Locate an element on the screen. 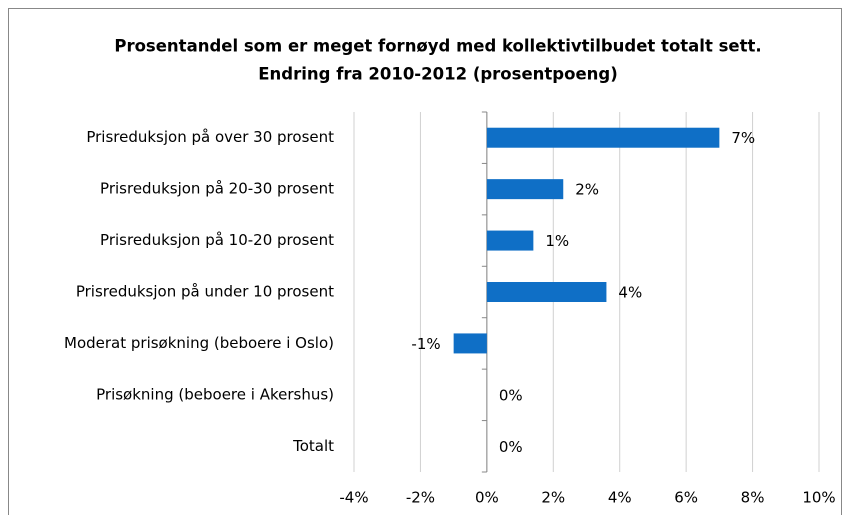 This screenshot has width=850, height=515. x-tick-label: 4% is located at coordinates (620, 498).